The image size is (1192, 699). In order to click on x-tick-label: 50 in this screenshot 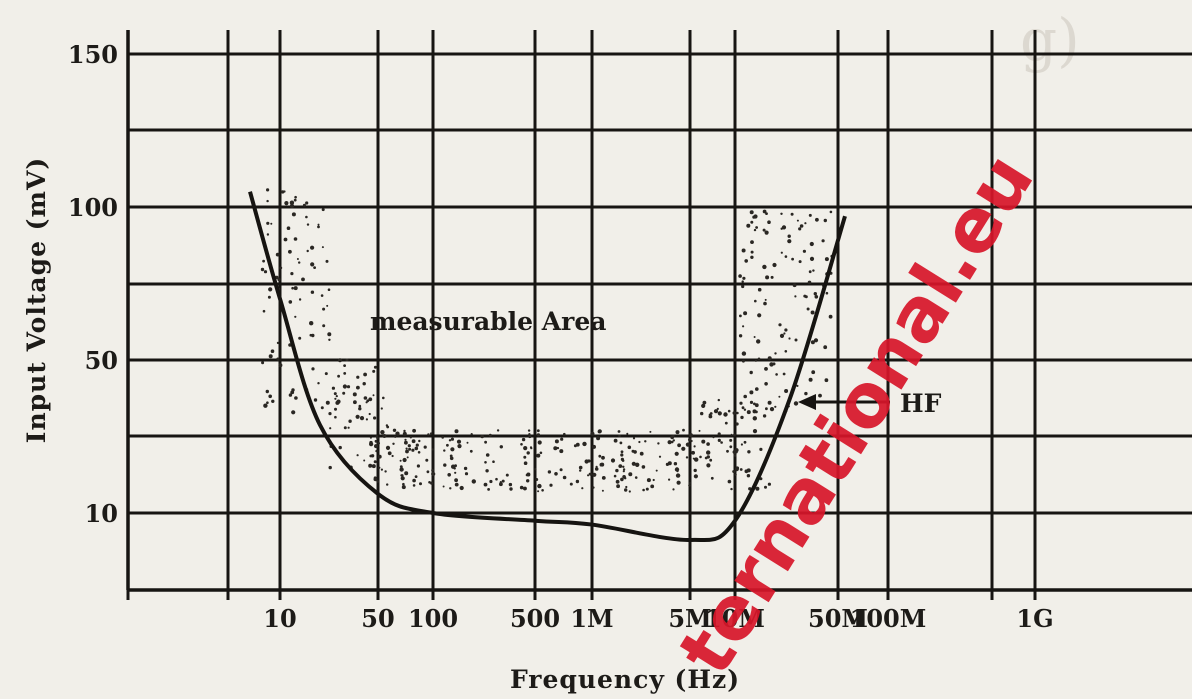, I will do `click(377, 618)`.